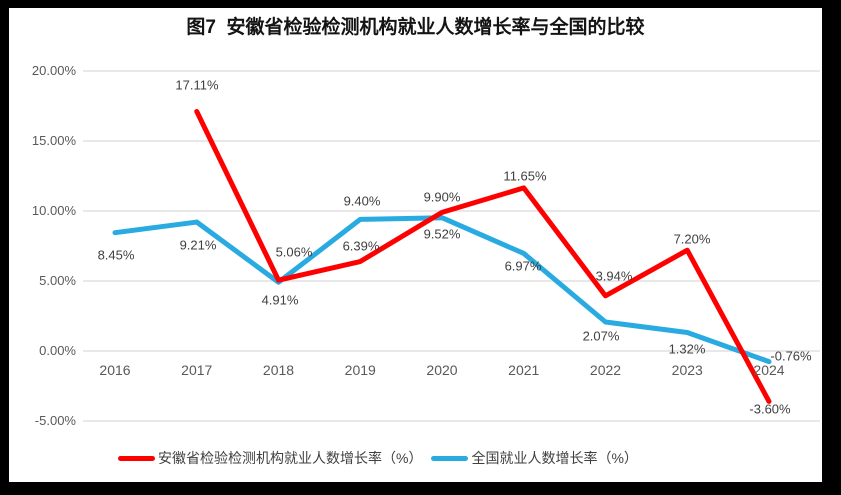 This screenshot has width=841, height=495. What do you see at coordinates (294, 252) in the screenshot?
I see `data-label: 5.06%` at bounding box center [294, 252].